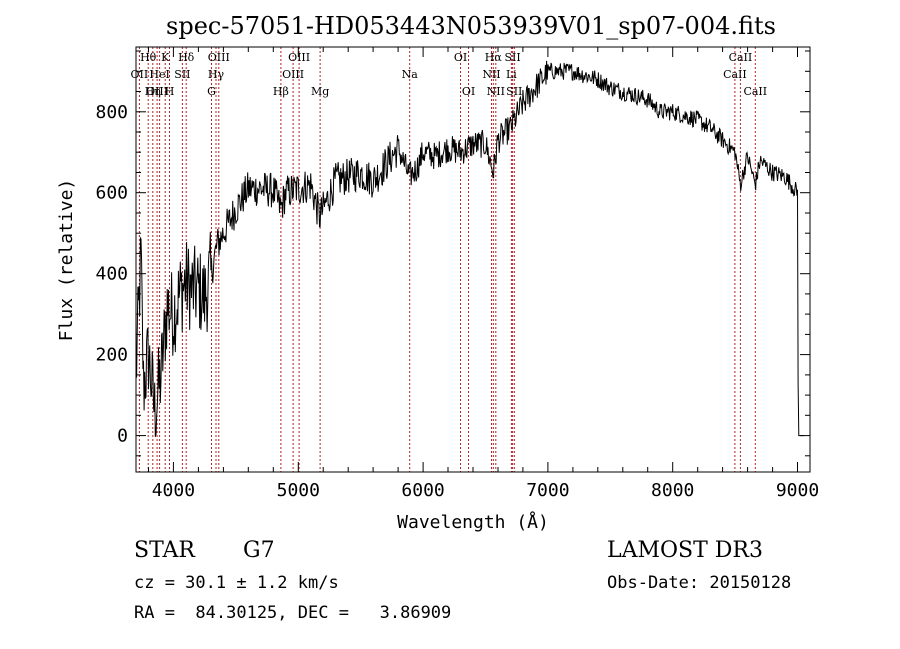  I want to click on line-label-26: CaII, so click(735, 74).